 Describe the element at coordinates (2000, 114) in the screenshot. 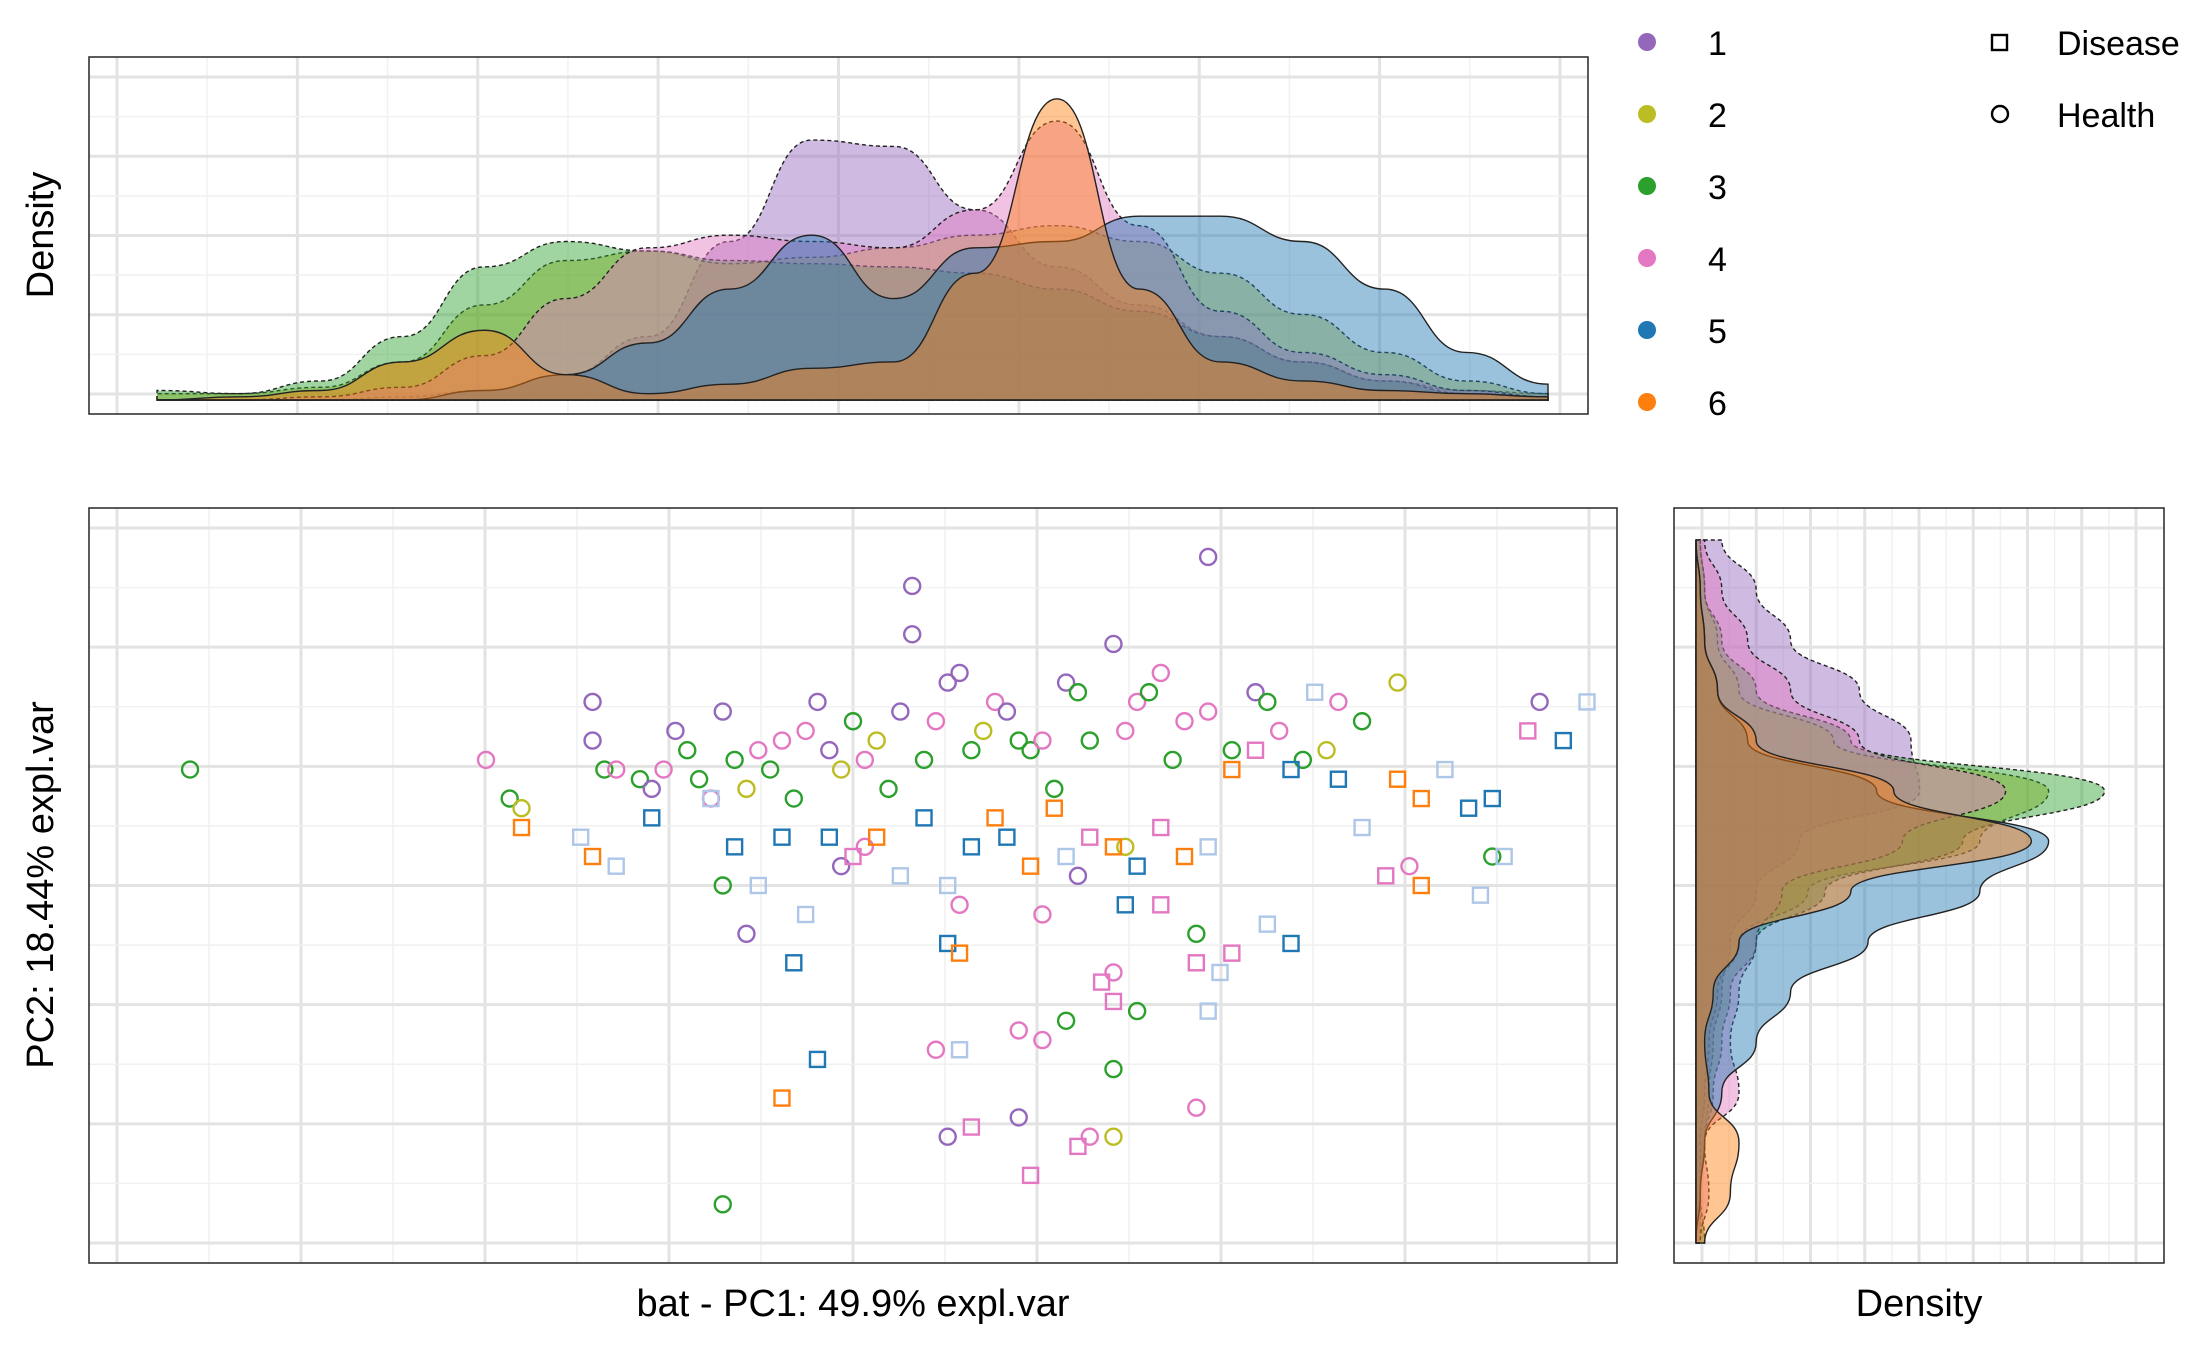

I see `legend-health-circle-icon` at that location.